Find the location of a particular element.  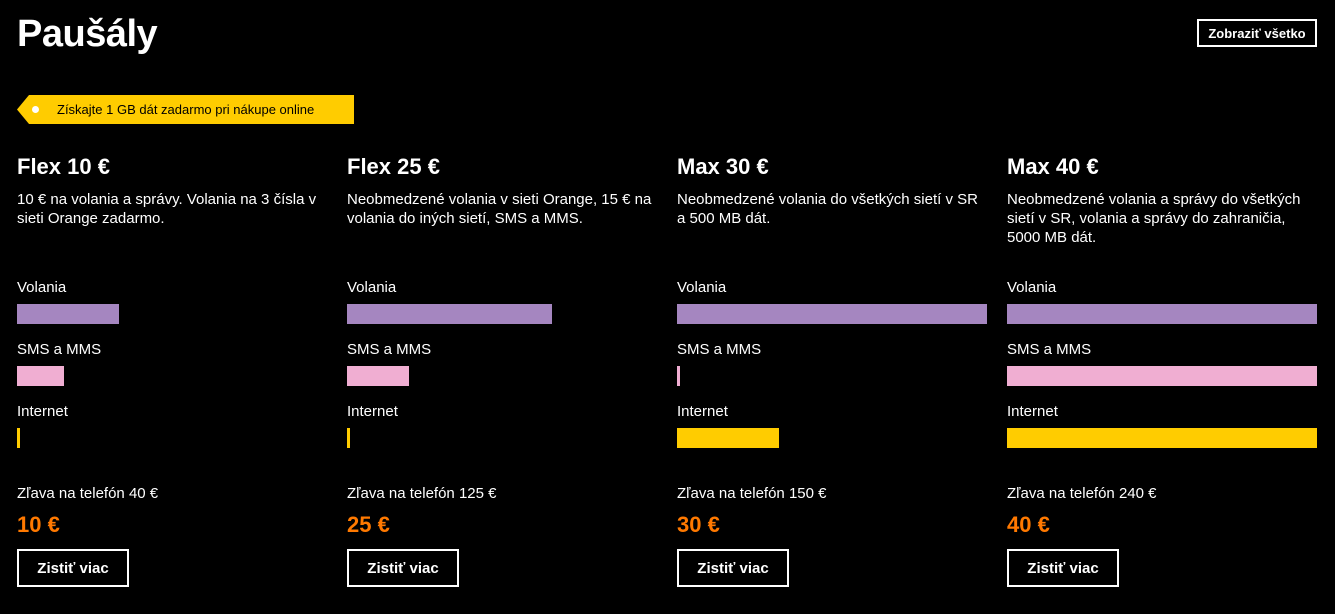

plan-name: Flex 25 € is located at coordinates (393, 166).